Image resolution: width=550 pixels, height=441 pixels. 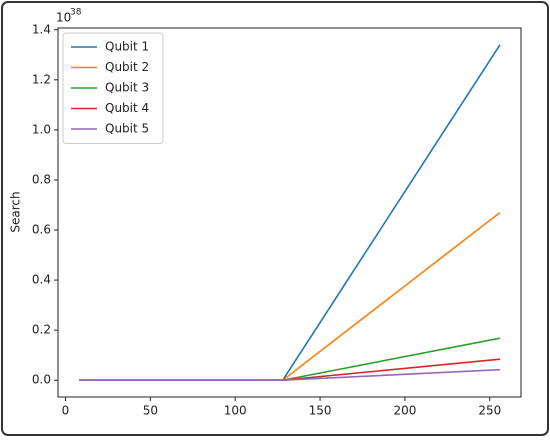 I want to click on legend-label: Qubit 4, so click(x=127, y=108).